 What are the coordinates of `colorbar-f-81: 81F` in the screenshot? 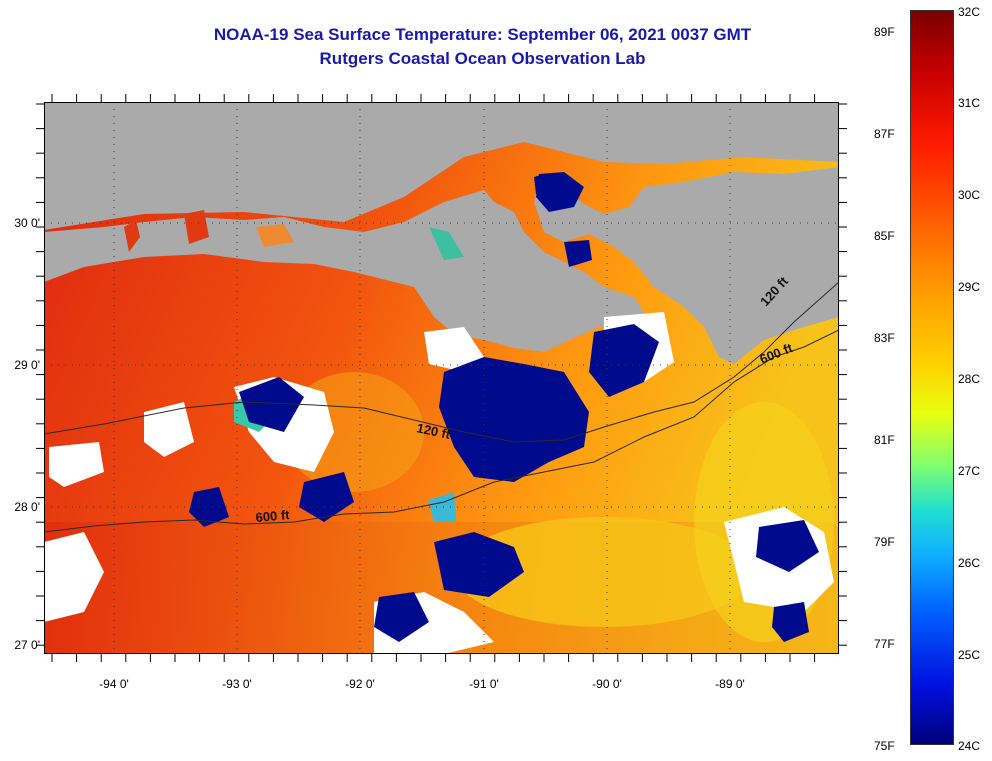 It's located at (884, 440).